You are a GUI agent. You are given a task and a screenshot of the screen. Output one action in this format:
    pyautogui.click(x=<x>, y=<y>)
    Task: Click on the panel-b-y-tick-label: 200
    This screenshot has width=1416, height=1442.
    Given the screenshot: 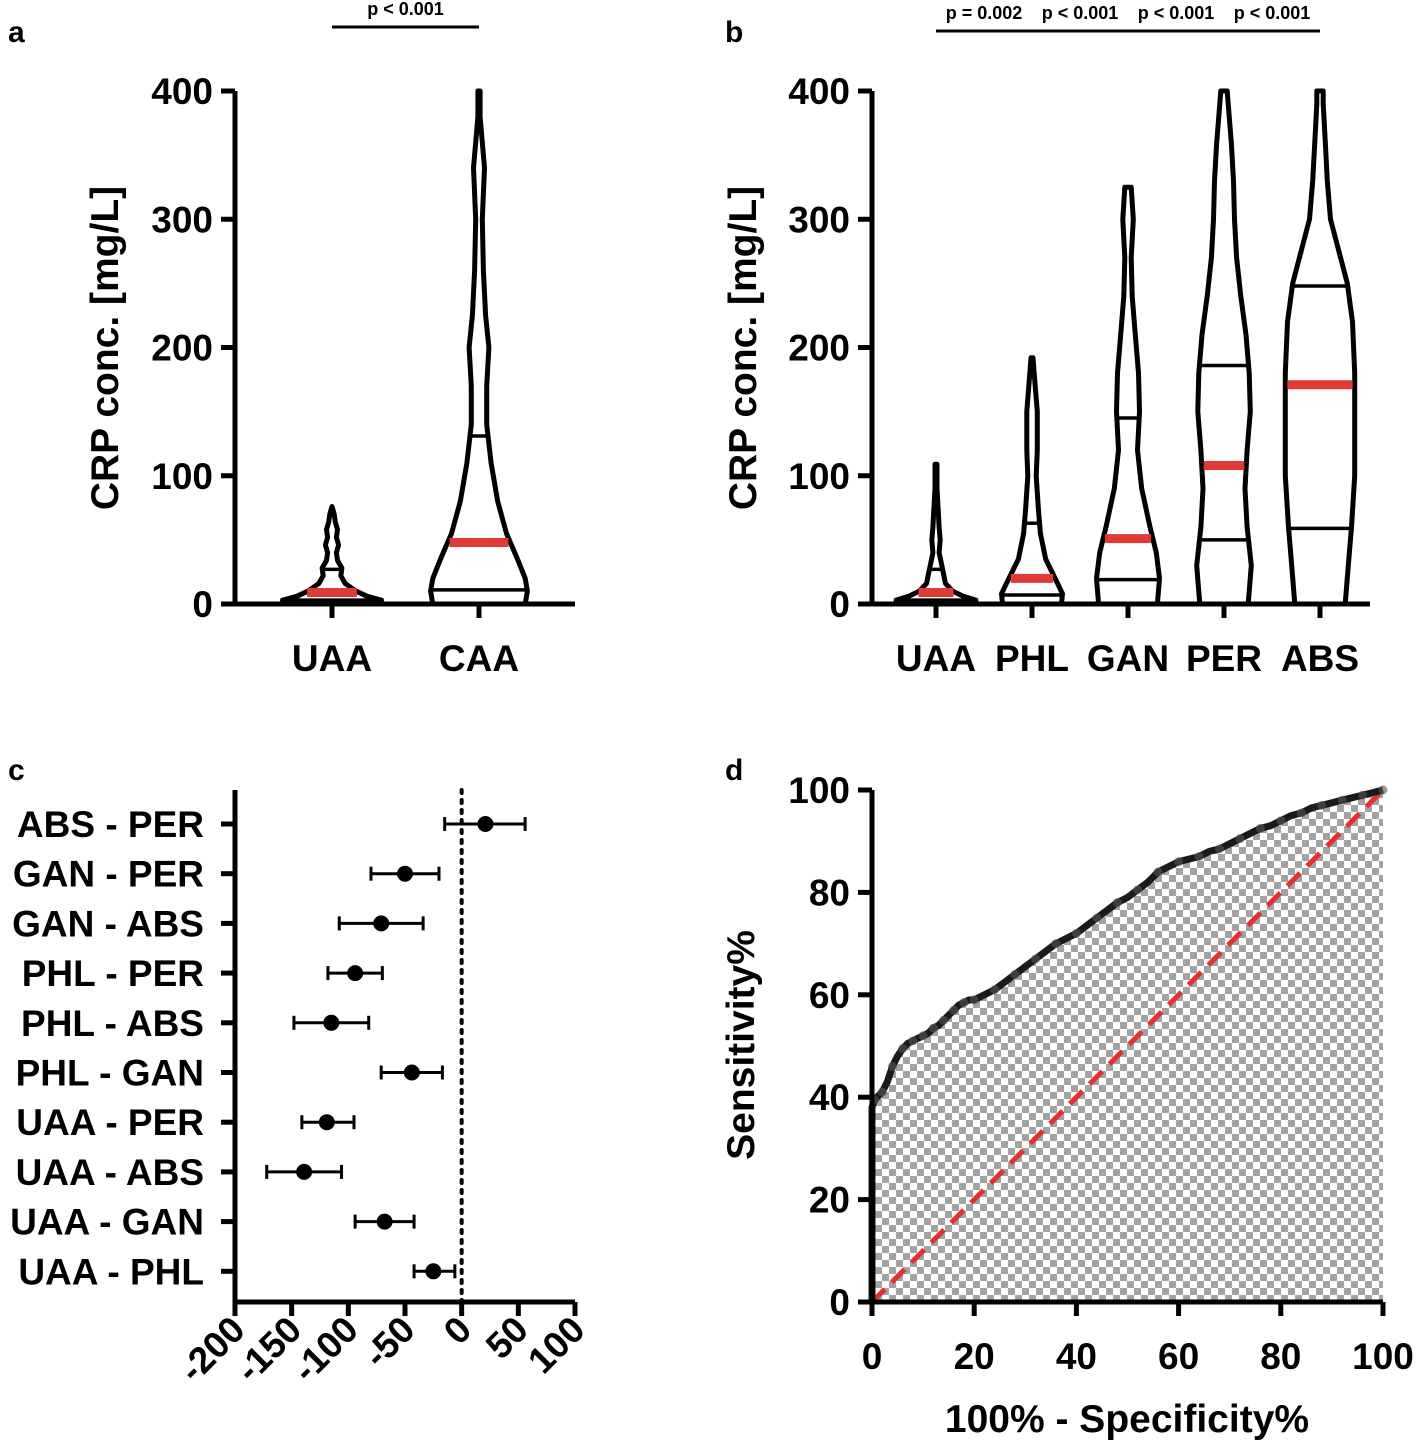 What is the action you would take?
    pyautogui.click(x=819, y=348)
    